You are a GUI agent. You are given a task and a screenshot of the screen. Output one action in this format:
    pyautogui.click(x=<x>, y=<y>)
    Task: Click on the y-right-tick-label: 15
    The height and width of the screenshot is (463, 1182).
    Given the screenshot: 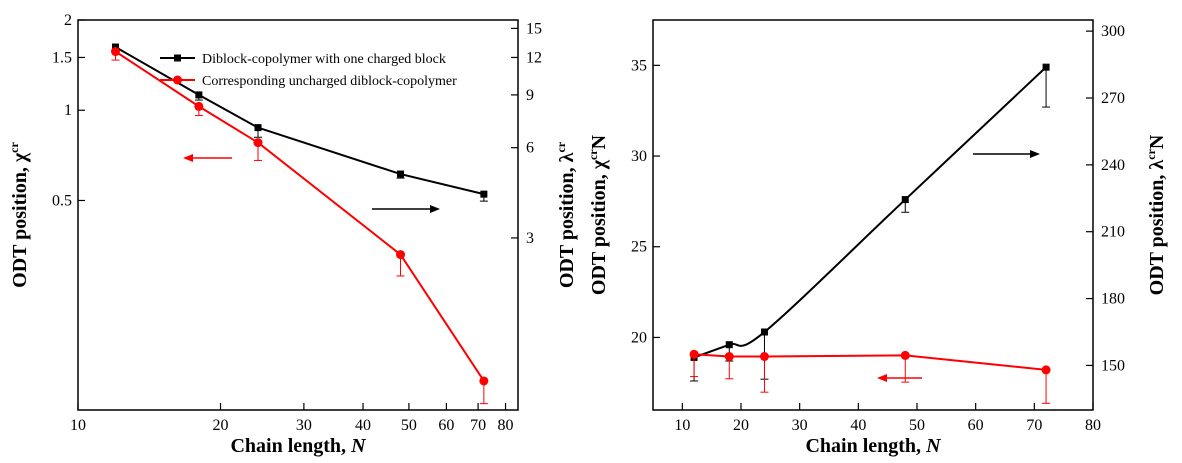 What is the action you would take?
    pyautogui.click(x=534, y=28)
    